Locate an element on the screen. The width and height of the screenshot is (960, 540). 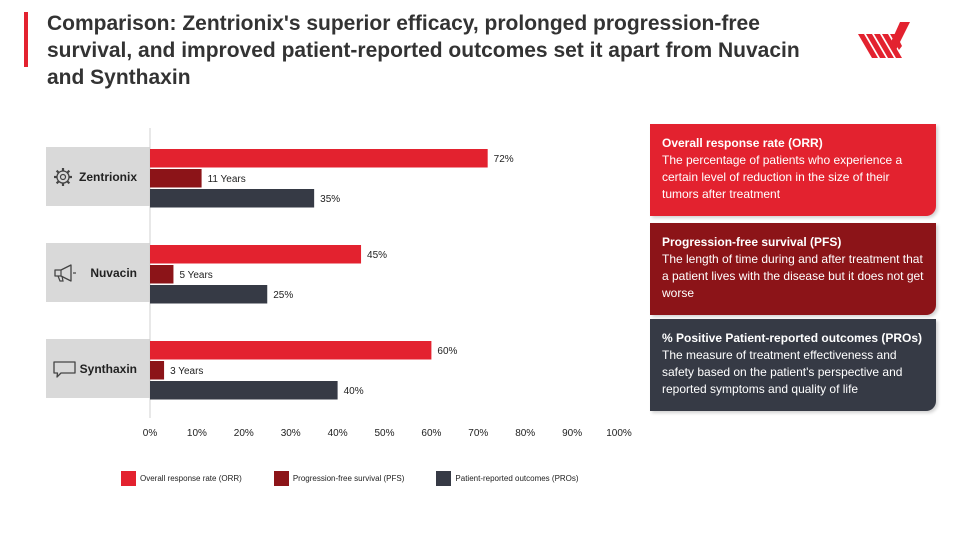
bar-pros-synthaxin is located at coordinates (244, 390).